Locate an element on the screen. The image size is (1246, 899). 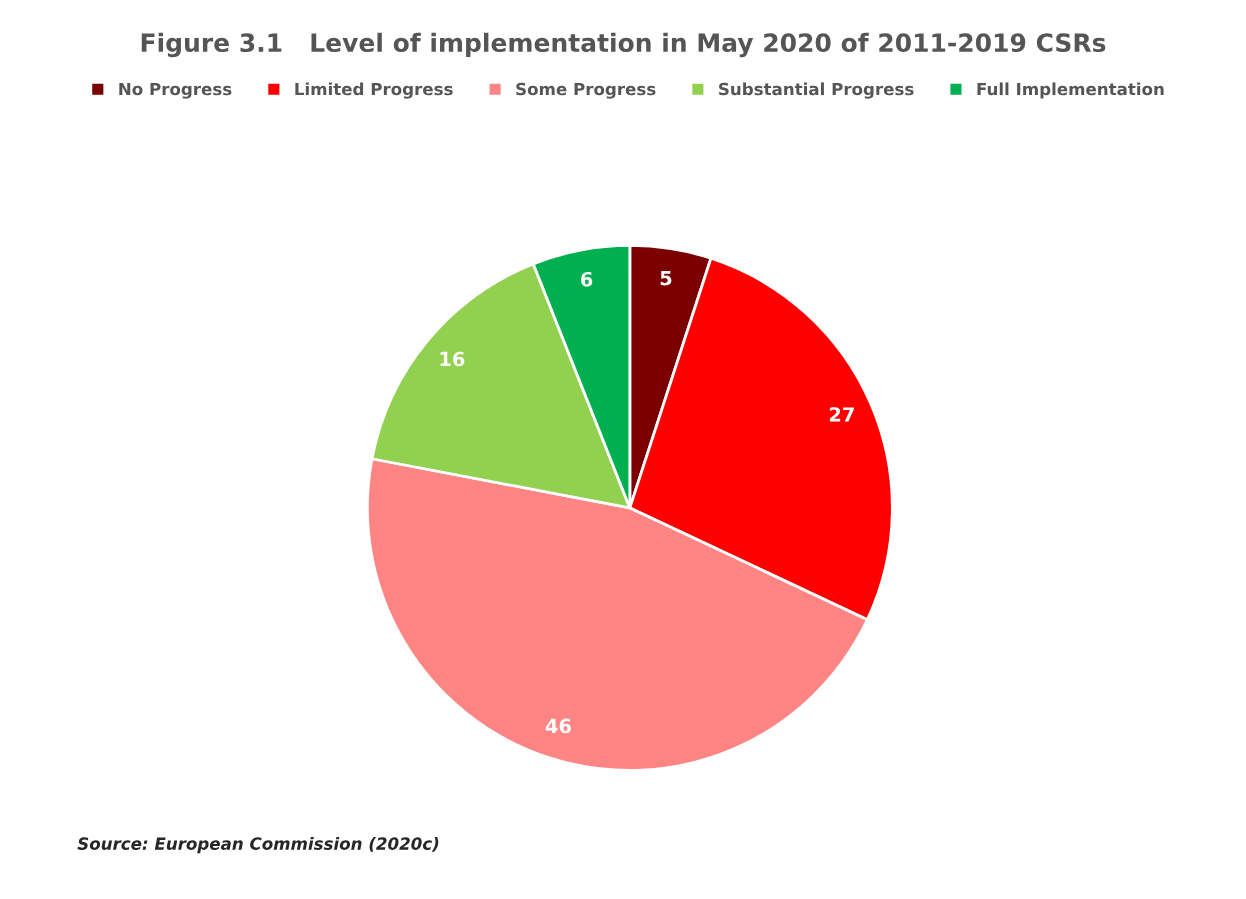
data-label: 27 is located at coordinates (841, 414).